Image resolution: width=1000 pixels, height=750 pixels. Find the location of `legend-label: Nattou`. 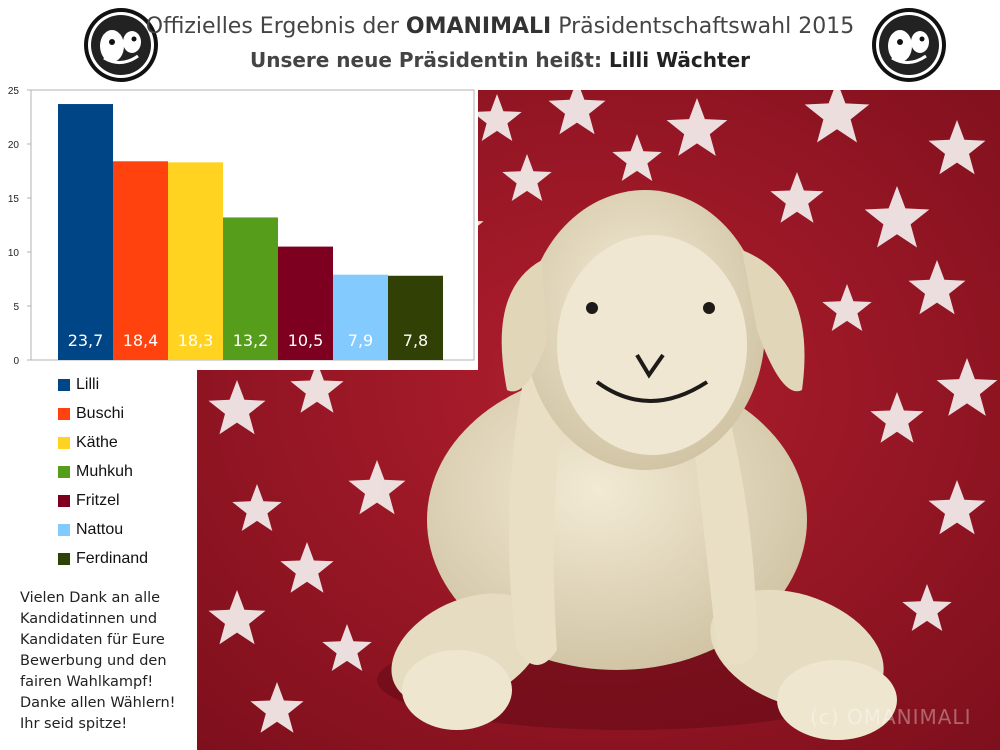

legend-label: Nattou is located at coordinates (100, 529).